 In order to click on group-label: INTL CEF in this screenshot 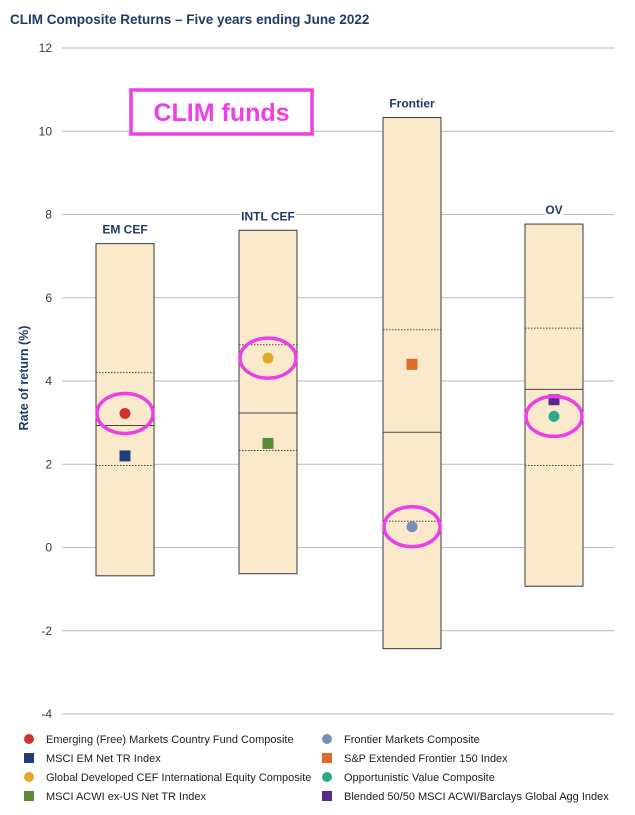, I will do `click(268, 216)`.